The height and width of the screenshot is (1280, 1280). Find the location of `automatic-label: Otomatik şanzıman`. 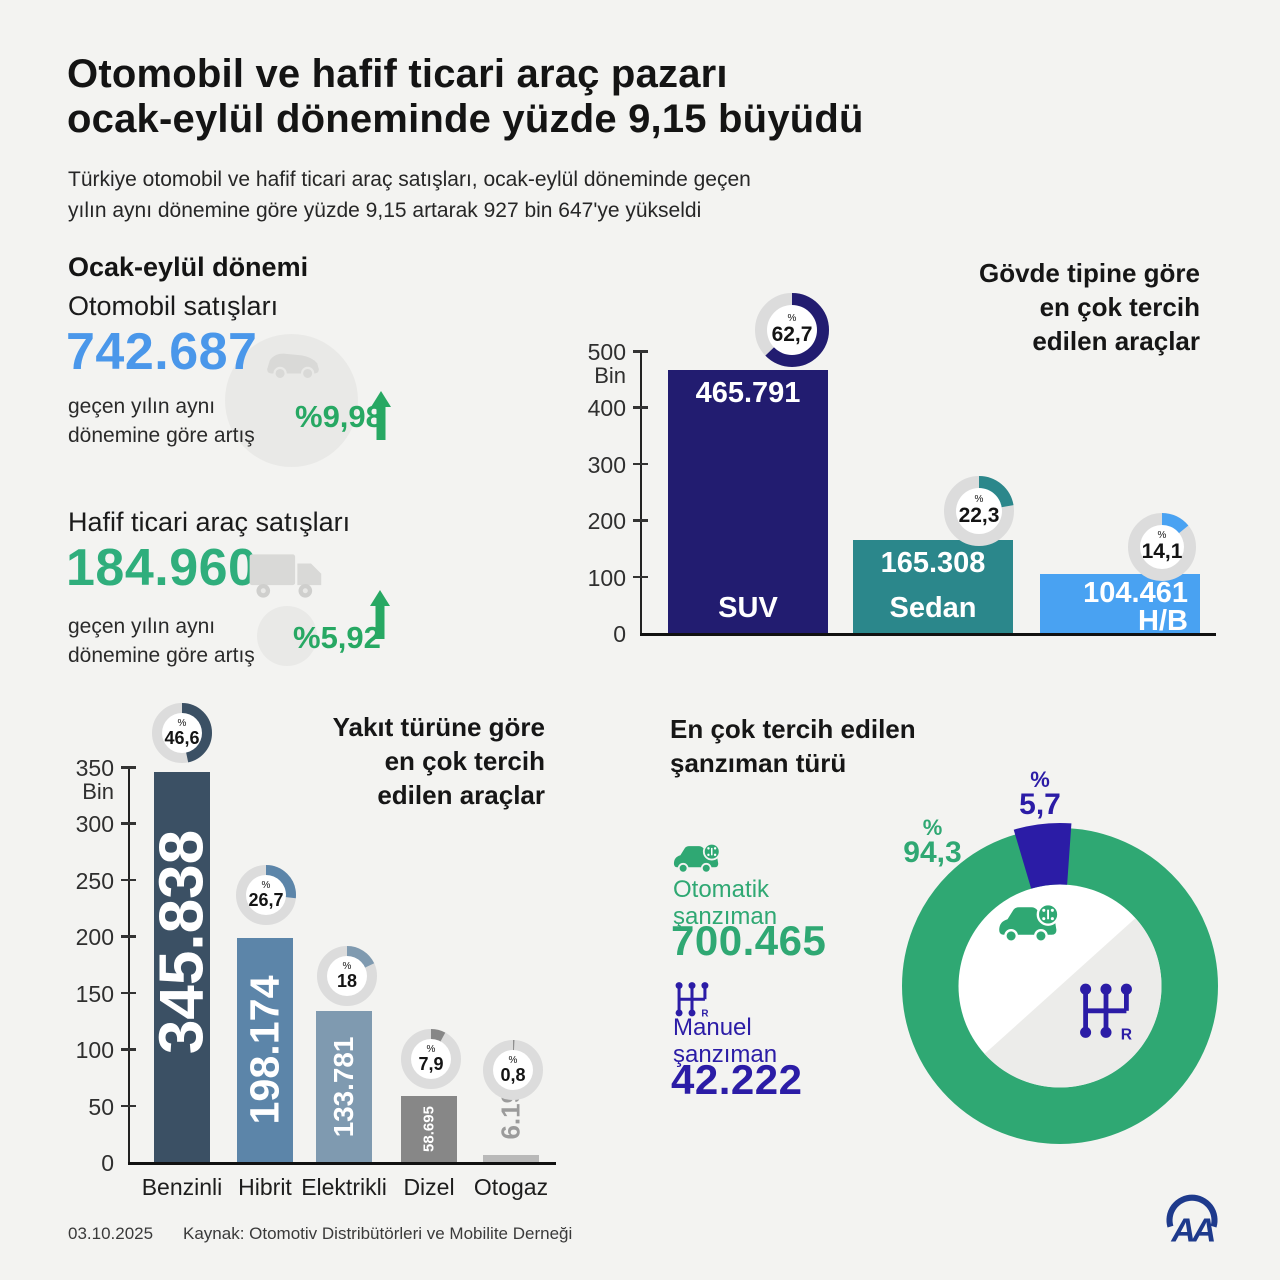

automatic-label: Otomatik şanzıman is located at coordinates (725, 903).